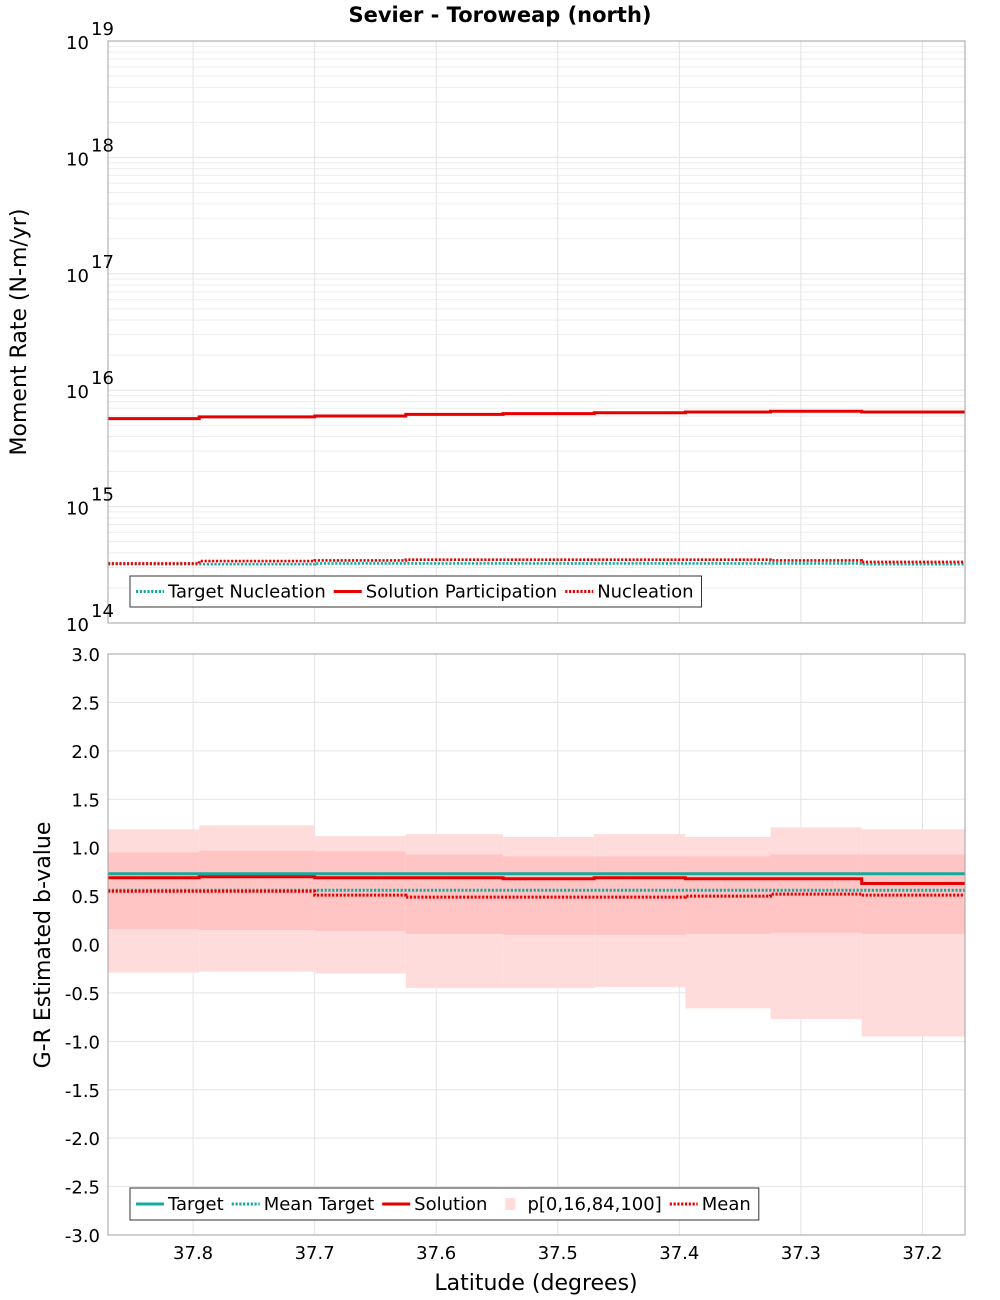 The height and width of the screenshot is (1300, 1000). I want to click on y-tick-label: -3.0, so click(82, 1236).